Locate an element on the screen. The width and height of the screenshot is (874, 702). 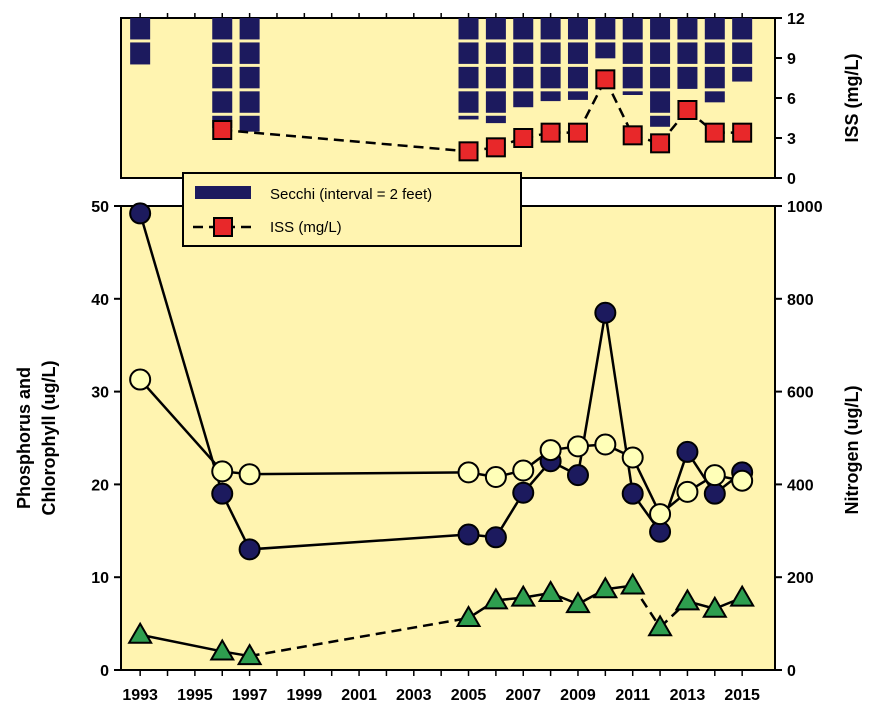
secchi-bar-2006 is located at coordinates (495, 71).